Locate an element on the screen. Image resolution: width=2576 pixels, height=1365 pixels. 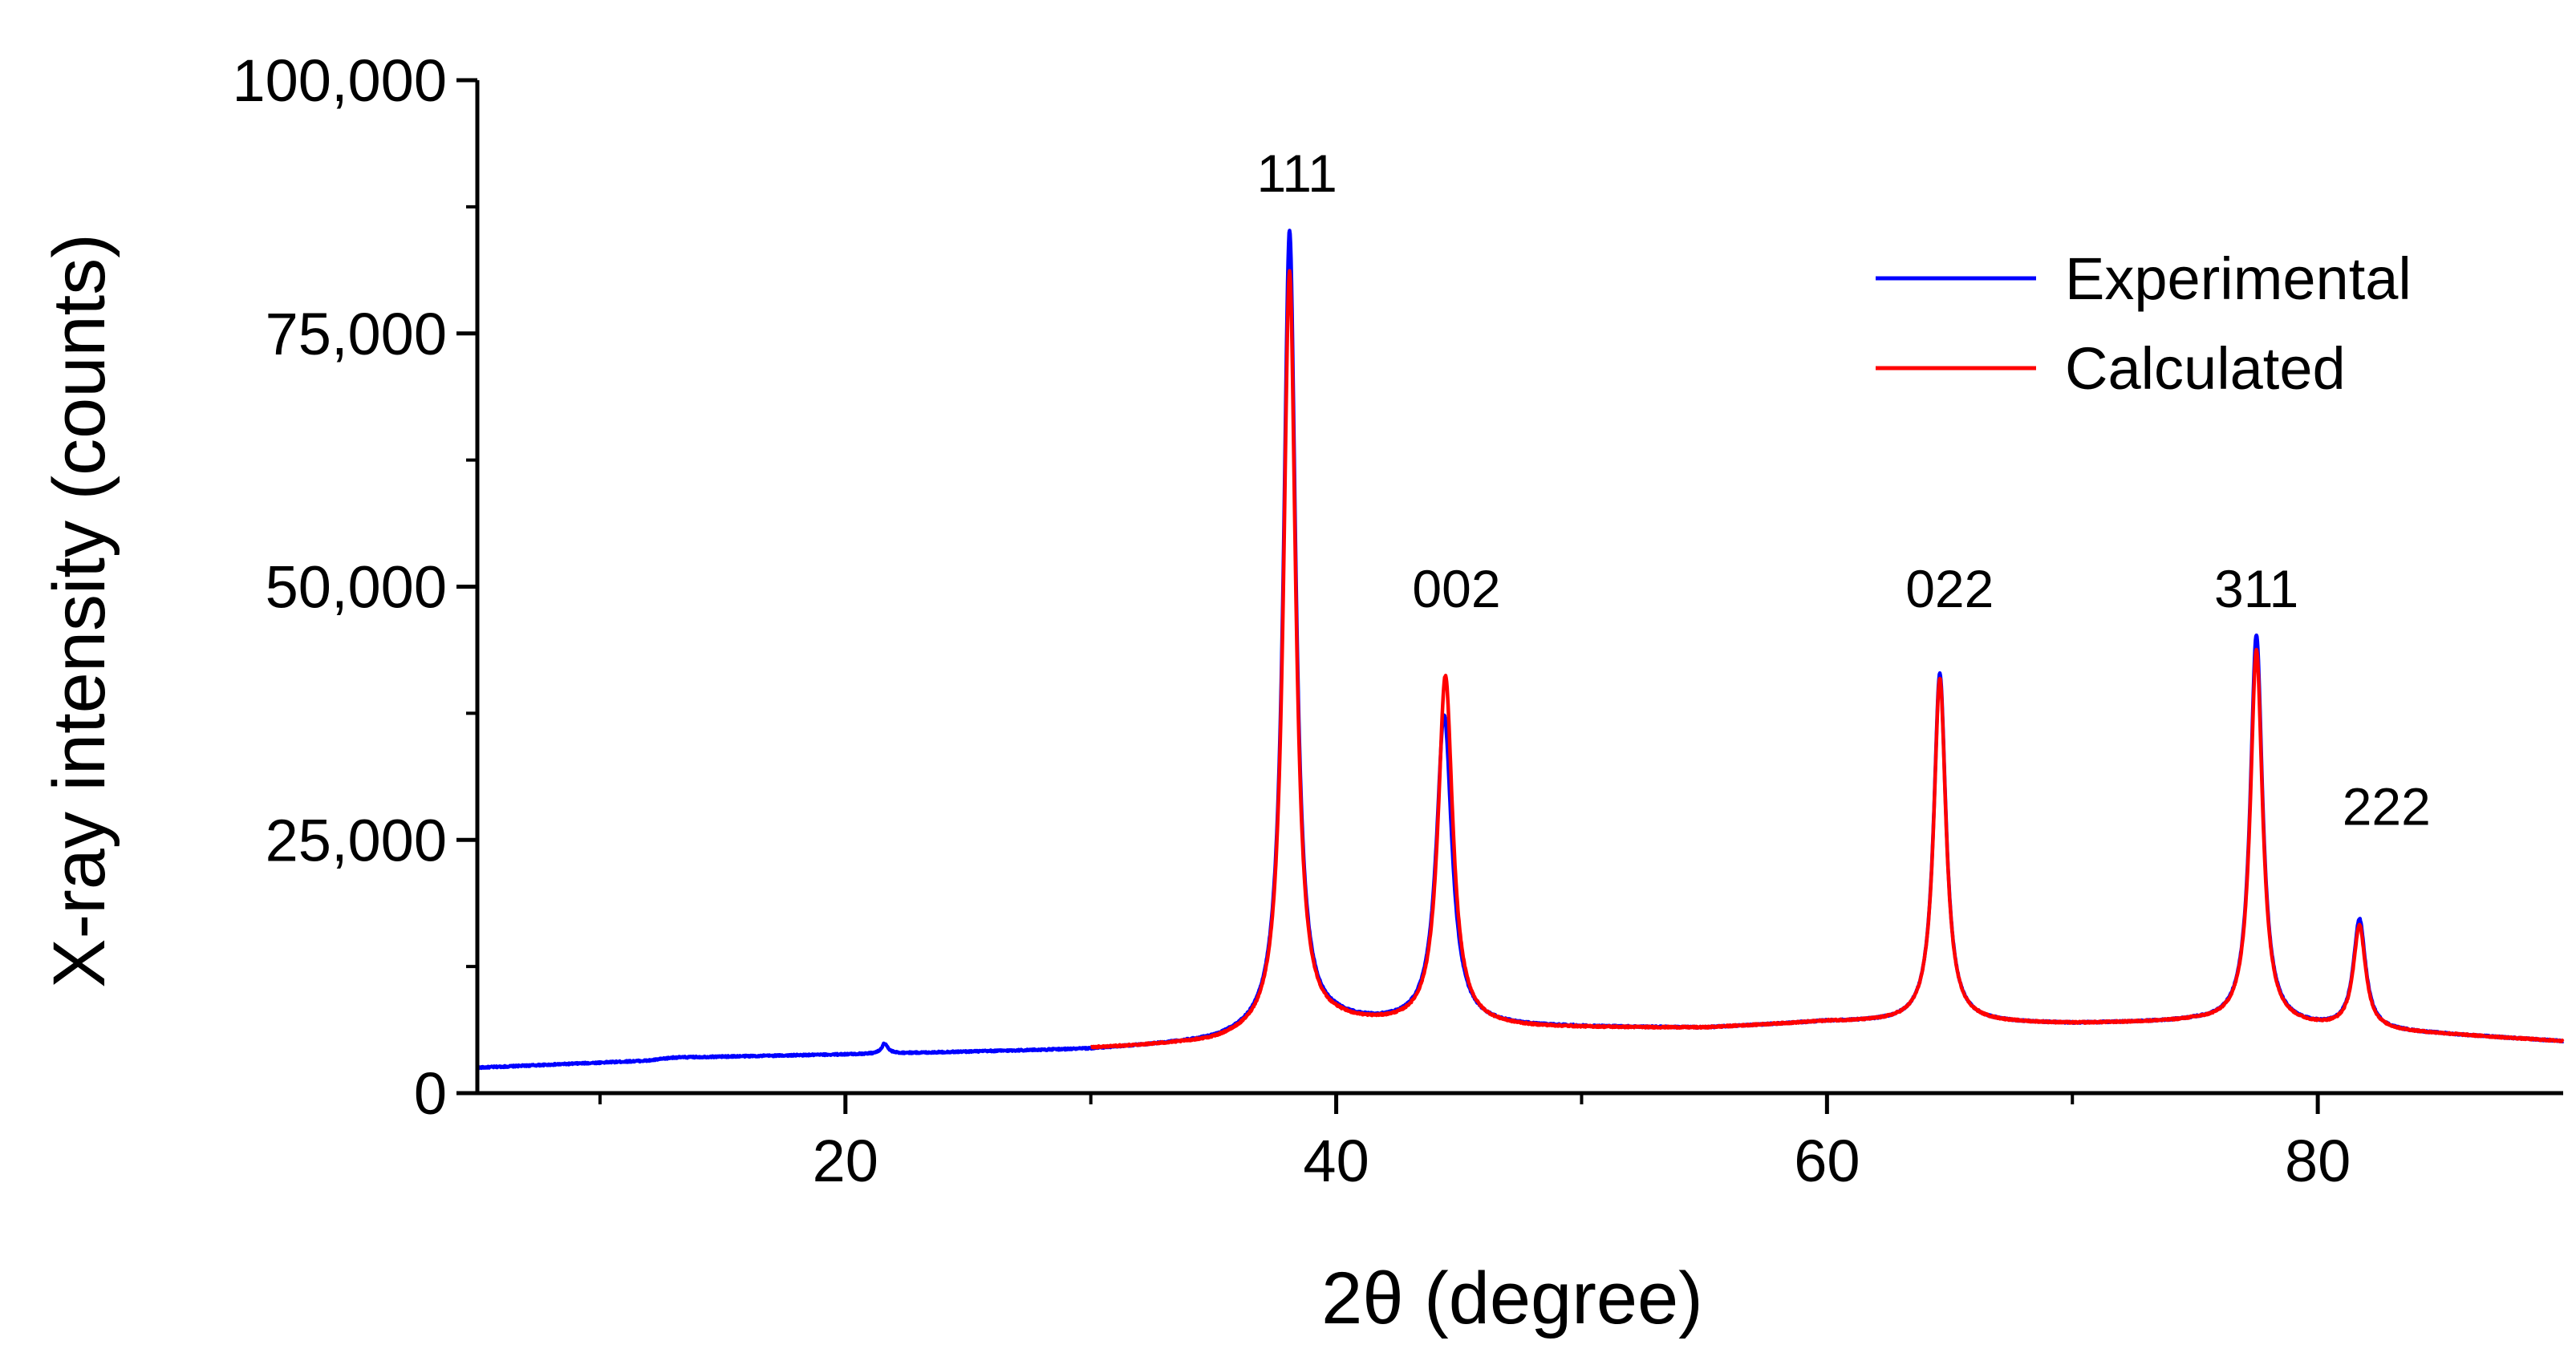
x-axis-title: 2θ (degree) is located at coordinates (1512, 1298).